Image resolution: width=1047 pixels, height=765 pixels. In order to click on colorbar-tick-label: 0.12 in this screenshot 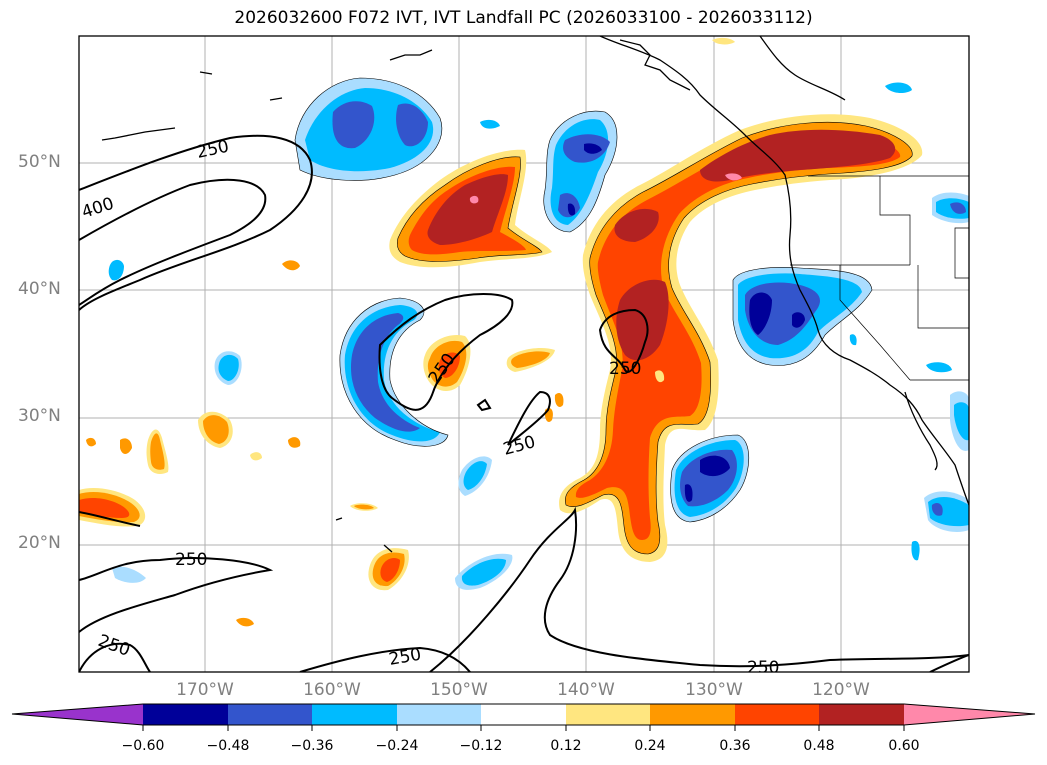, I will do `click(566, 746)`.